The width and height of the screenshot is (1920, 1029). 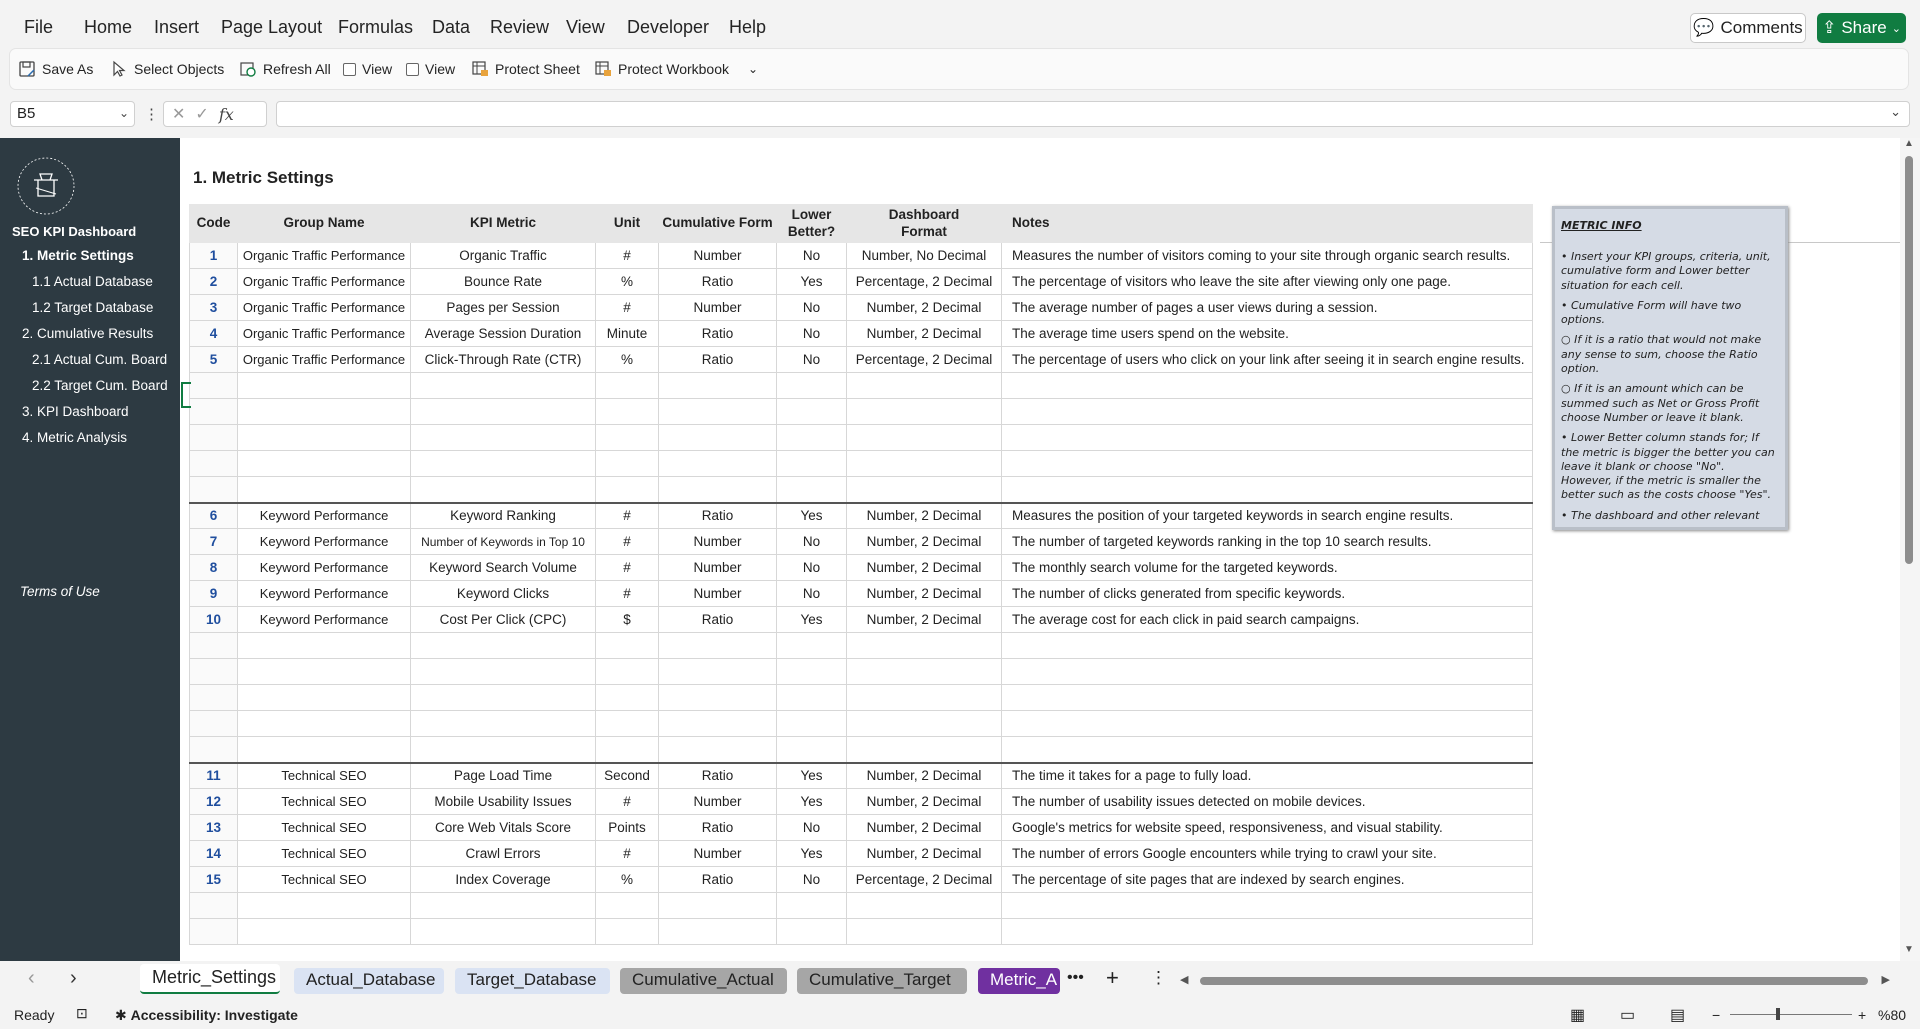 I want to click on cell-metric: Keyword Clicks, so click(x=503, y=593).